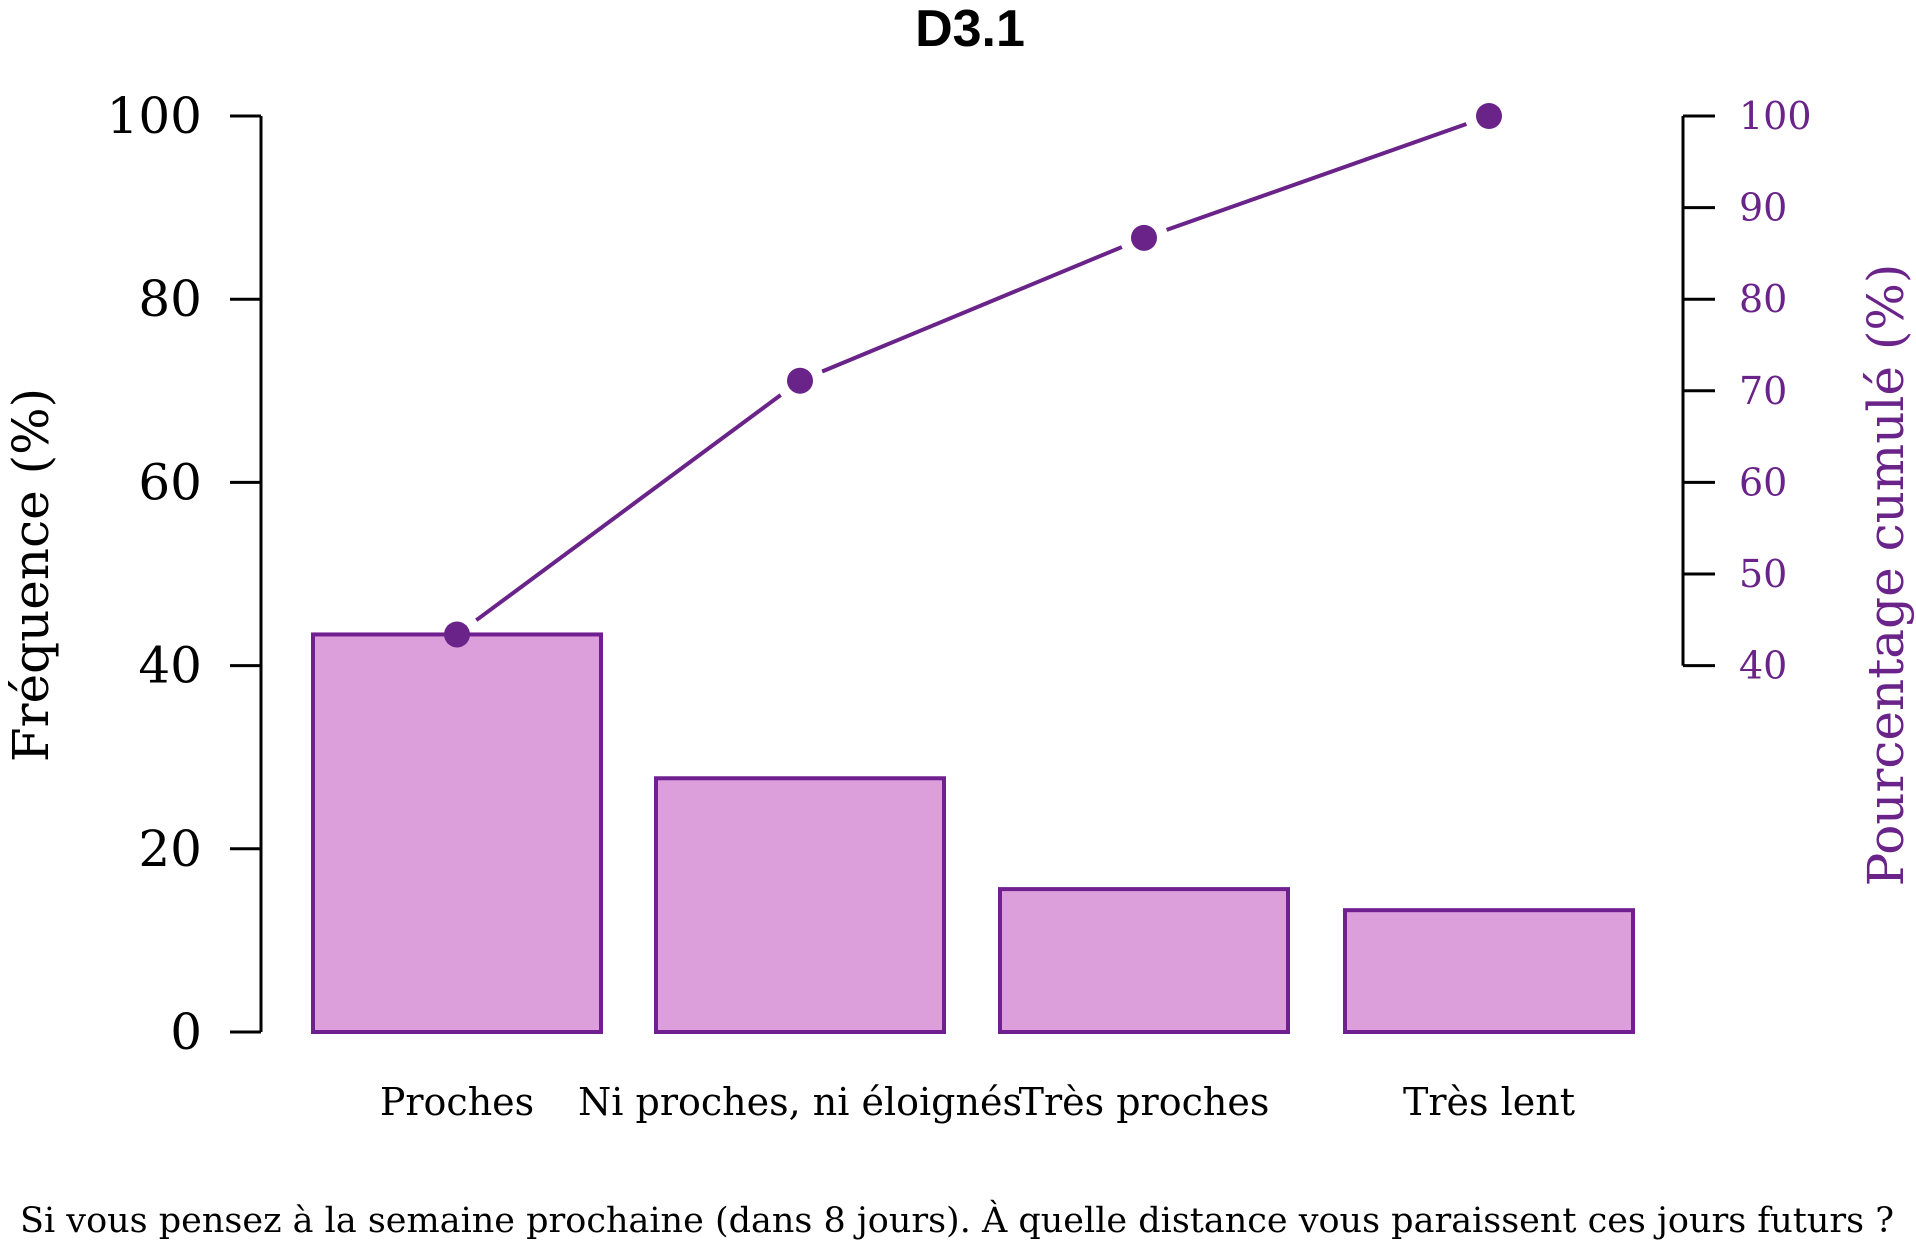 This screenshot has width=1916, height=1243. What do you see at coordinates (1763, 299) in the screenshot?
I see `right-tick-label-4: 80` at bounding box center [1763, 299].